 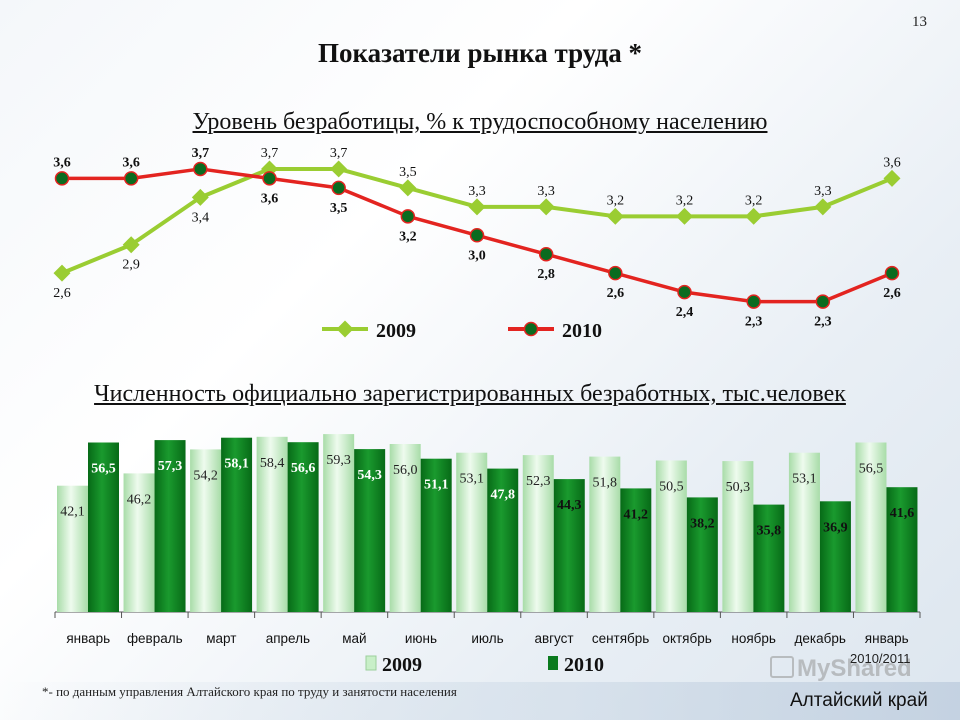 What do you see at coordinates (823, 322) in the screenshot?
I see `data-label-2010-11: 2,3` at bounding box center [823, 322].